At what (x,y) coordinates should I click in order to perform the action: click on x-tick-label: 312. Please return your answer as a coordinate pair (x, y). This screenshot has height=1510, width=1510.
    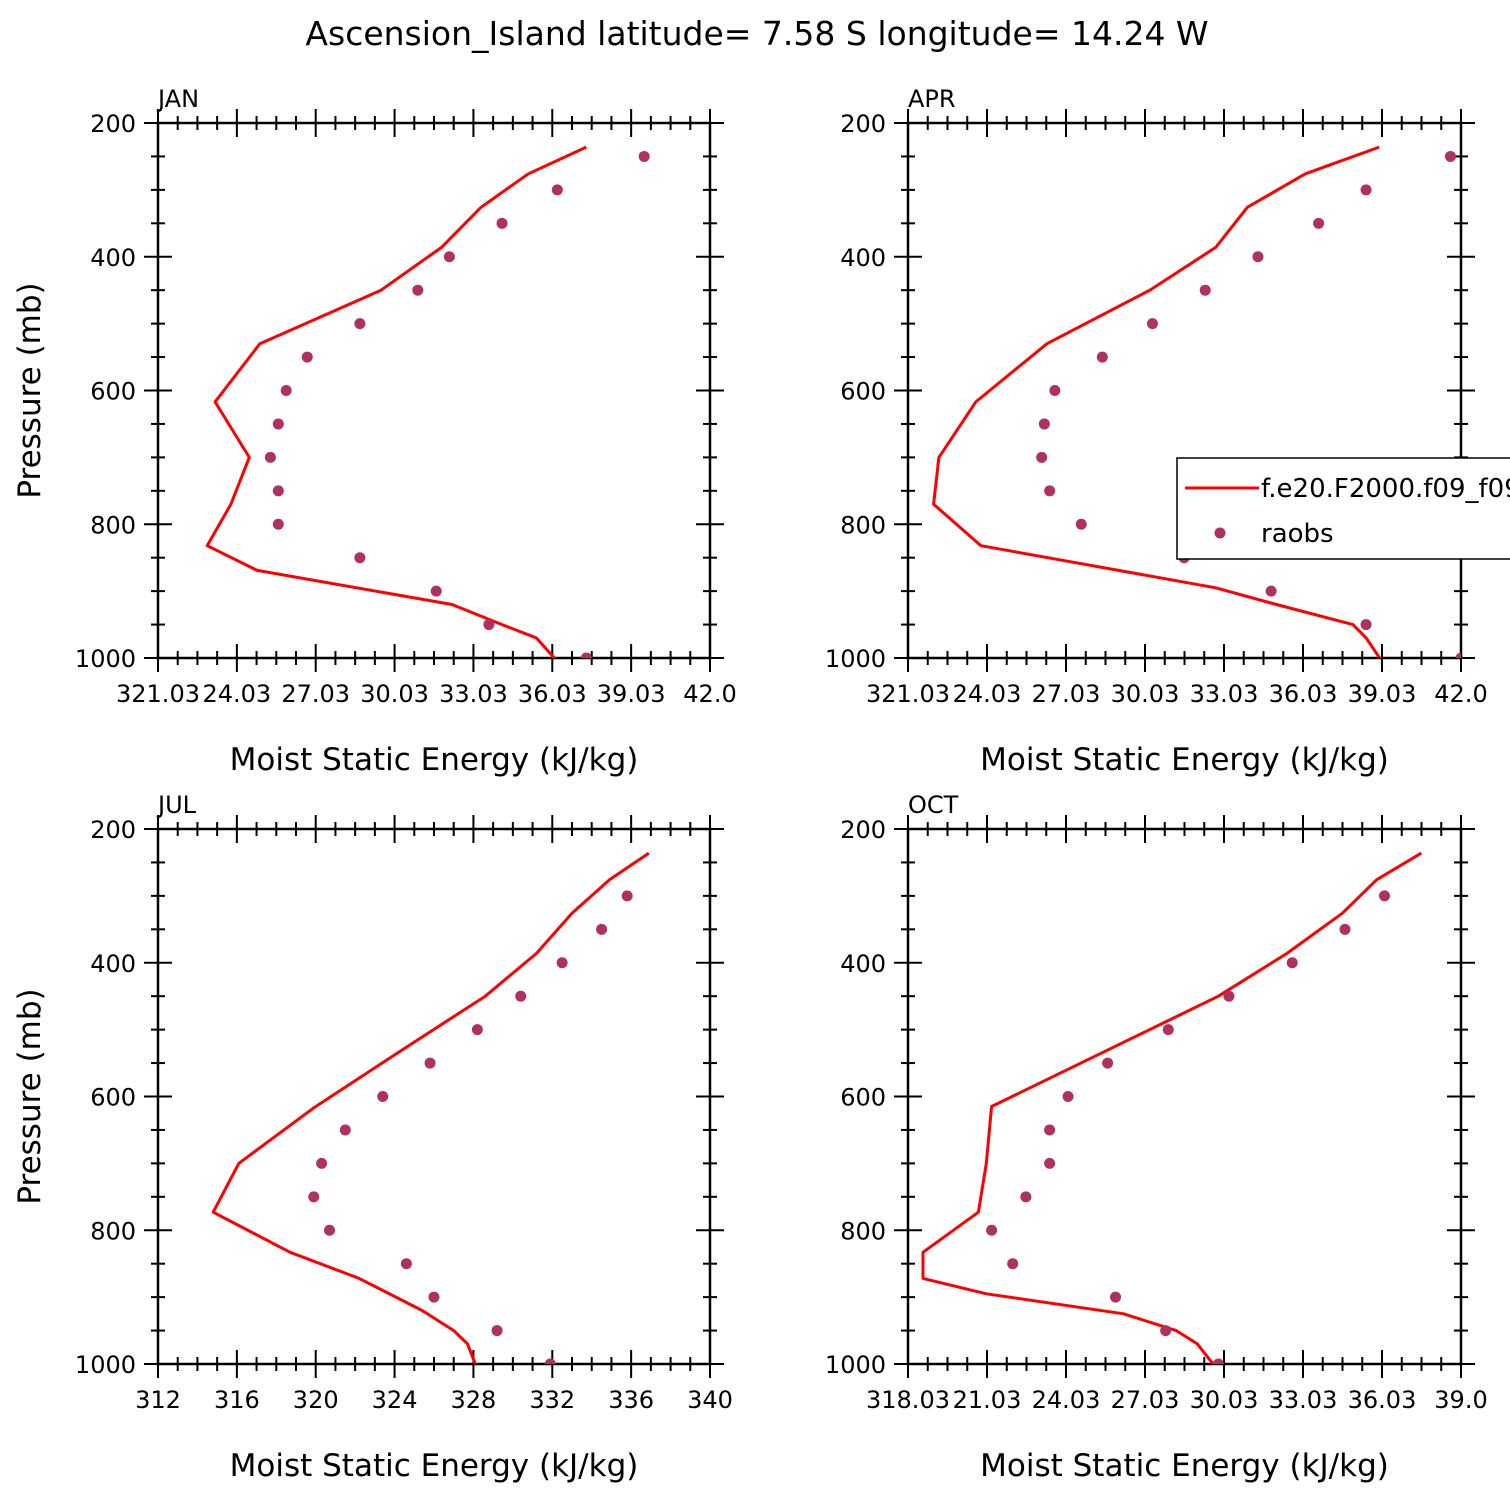
    Looking at the image, I should click on (158, 1400).